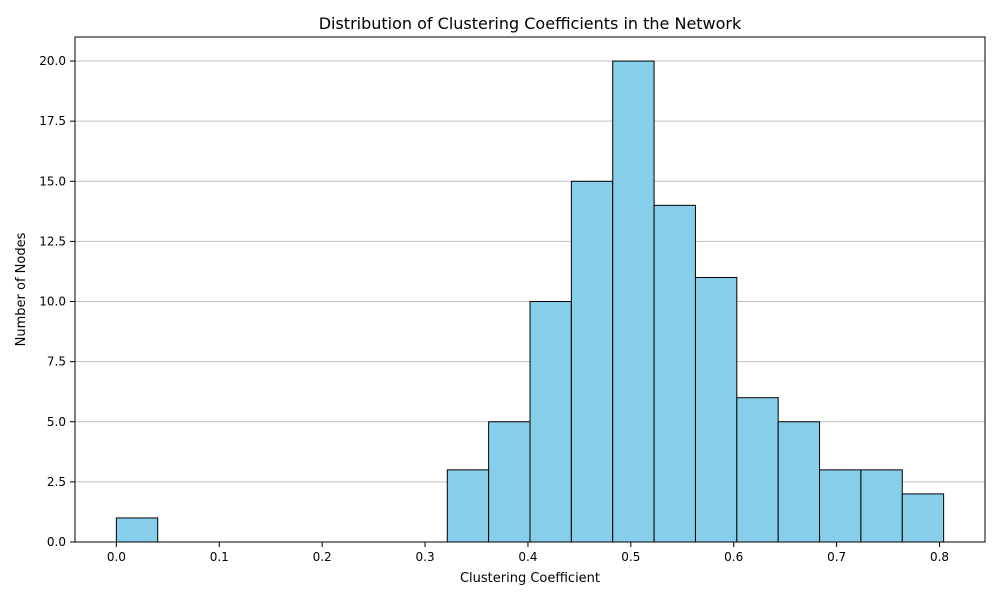 This screenshot has height=604, width=1000. I want to click on x-tick-label: 0.1, so click(219, 557).